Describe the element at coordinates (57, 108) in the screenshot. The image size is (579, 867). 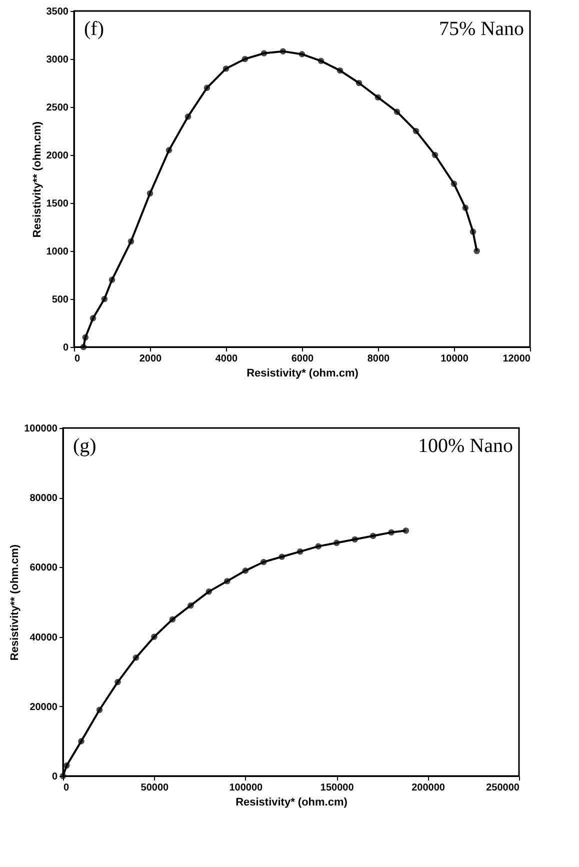
I see `y-tick-label: 2500` at that location.